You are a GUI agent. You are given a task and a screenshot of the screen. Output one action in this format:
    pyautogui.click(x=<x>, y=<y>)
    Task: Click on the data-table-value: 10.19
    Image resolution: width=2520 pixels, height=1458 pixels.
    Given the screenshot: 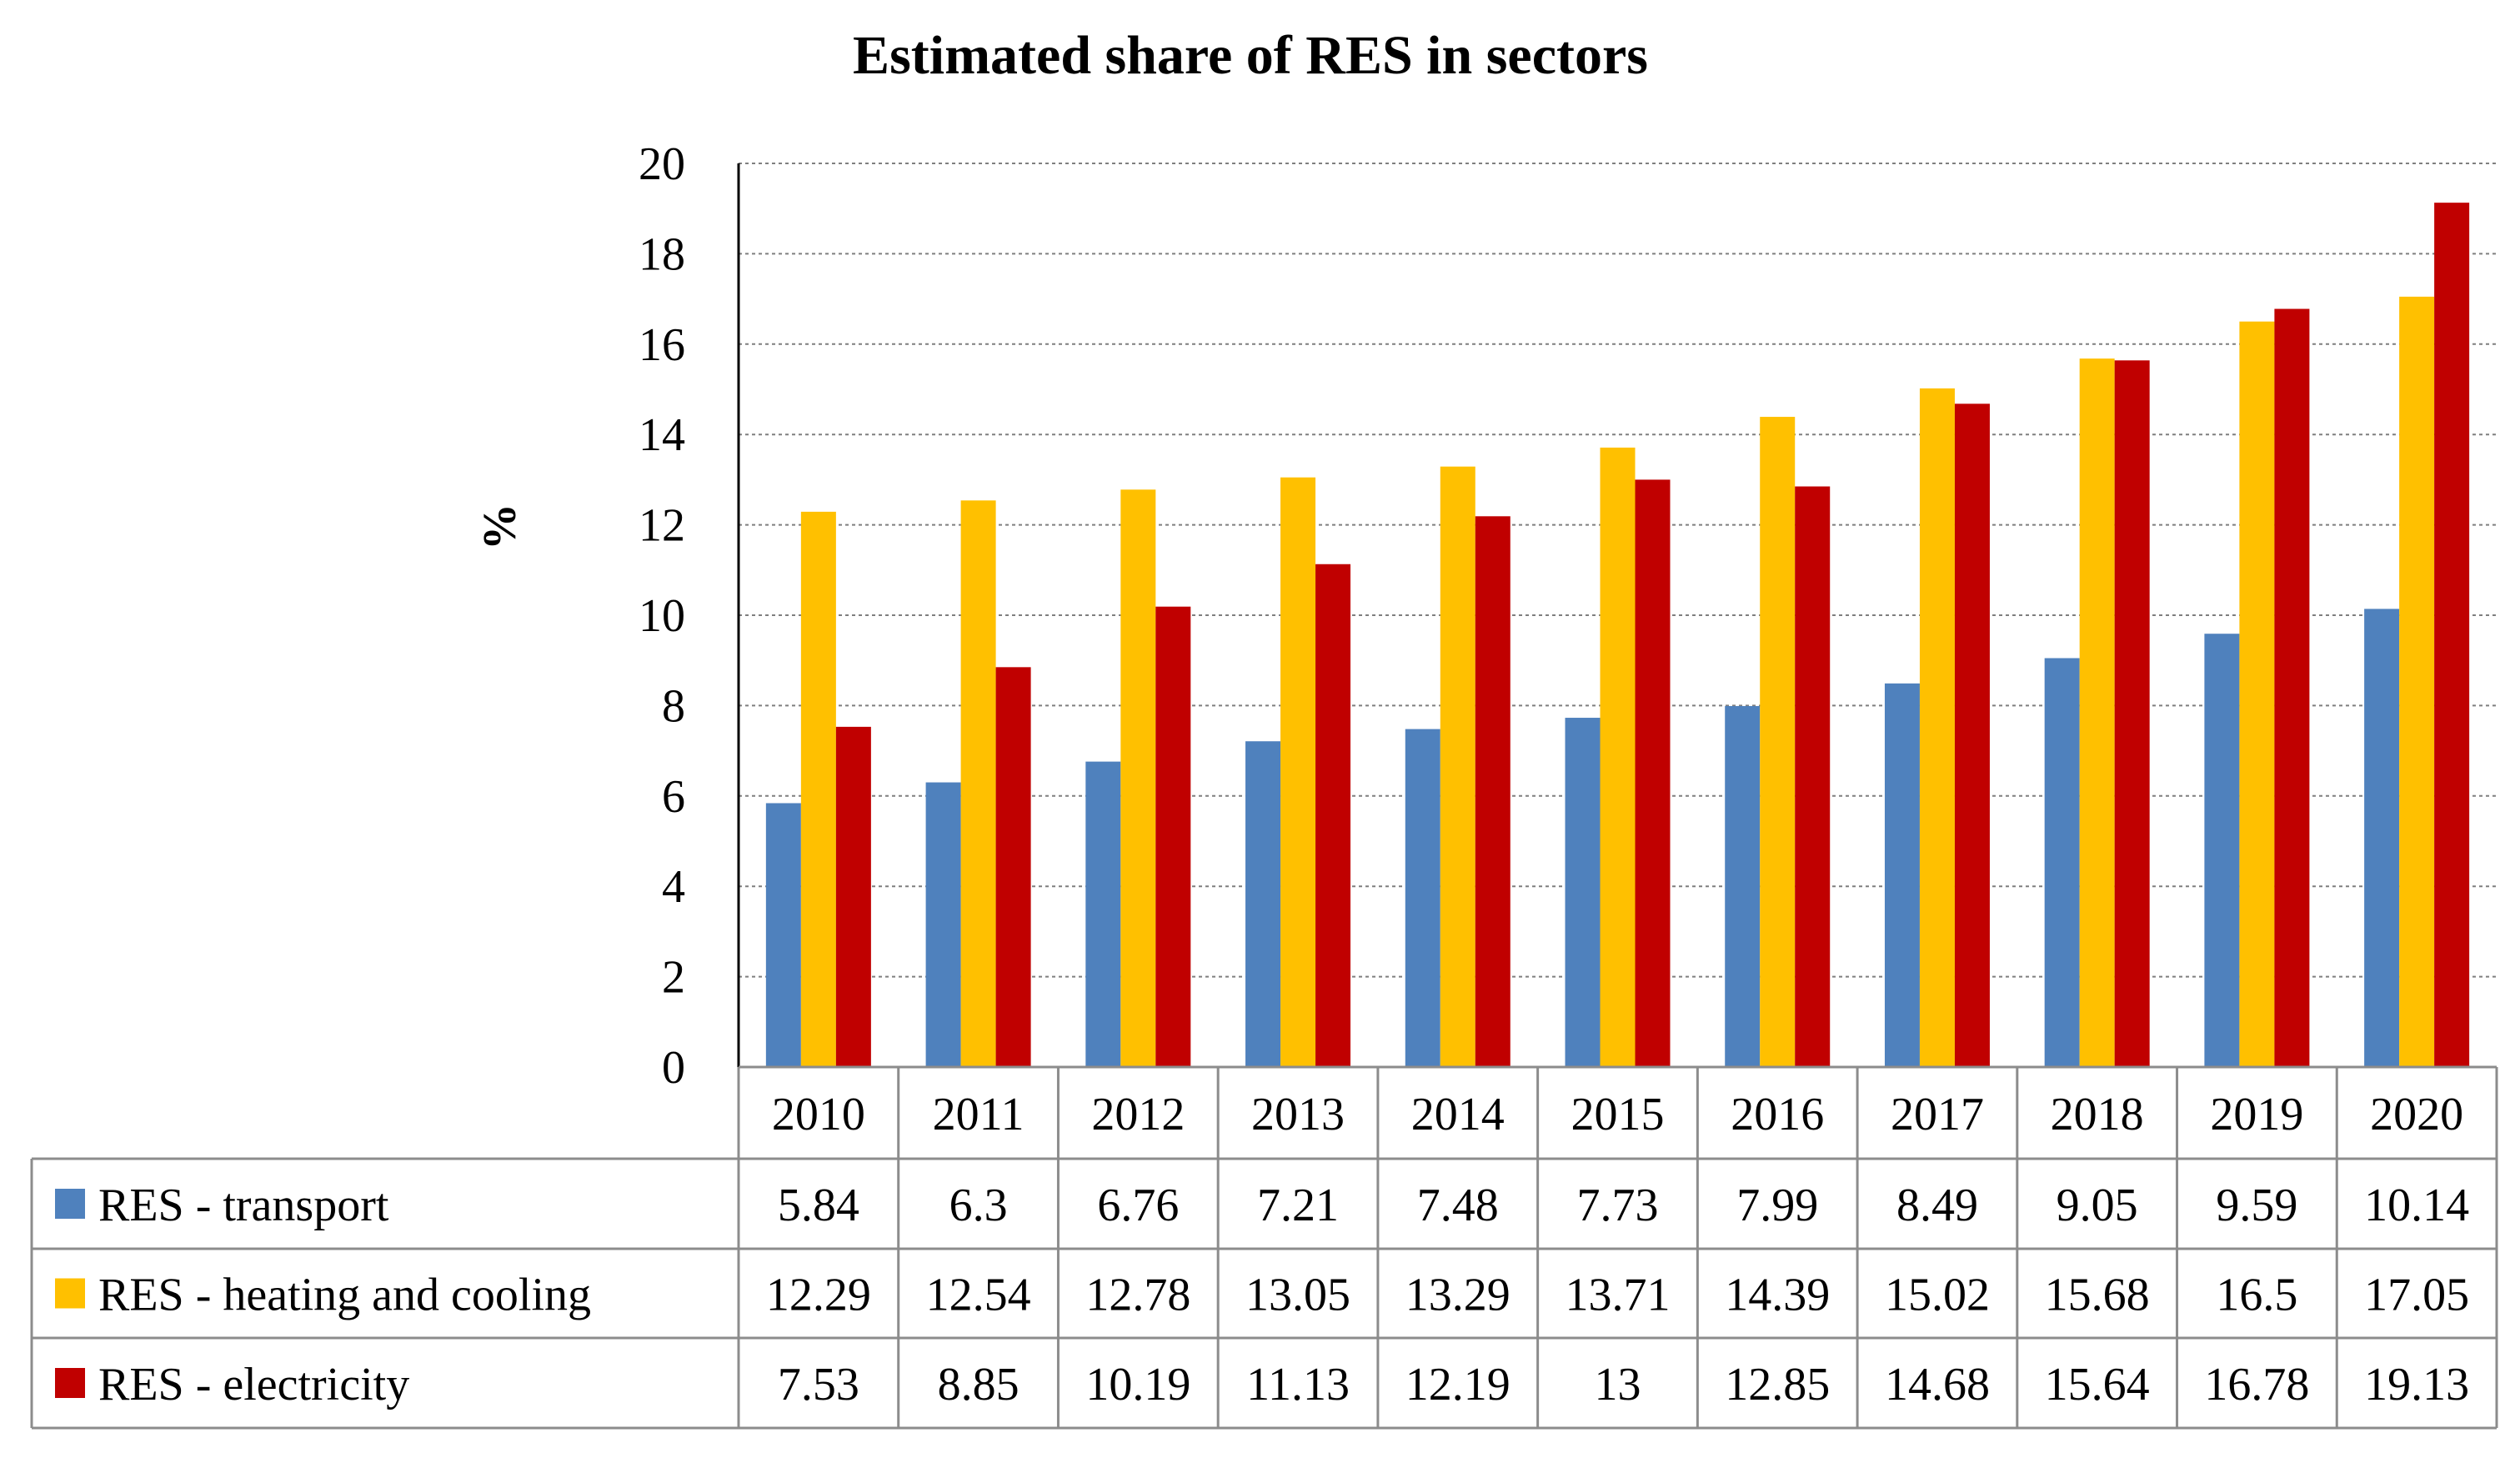 What is the action you would take?
    pyautogui.click(x=1137, y=1384)
    